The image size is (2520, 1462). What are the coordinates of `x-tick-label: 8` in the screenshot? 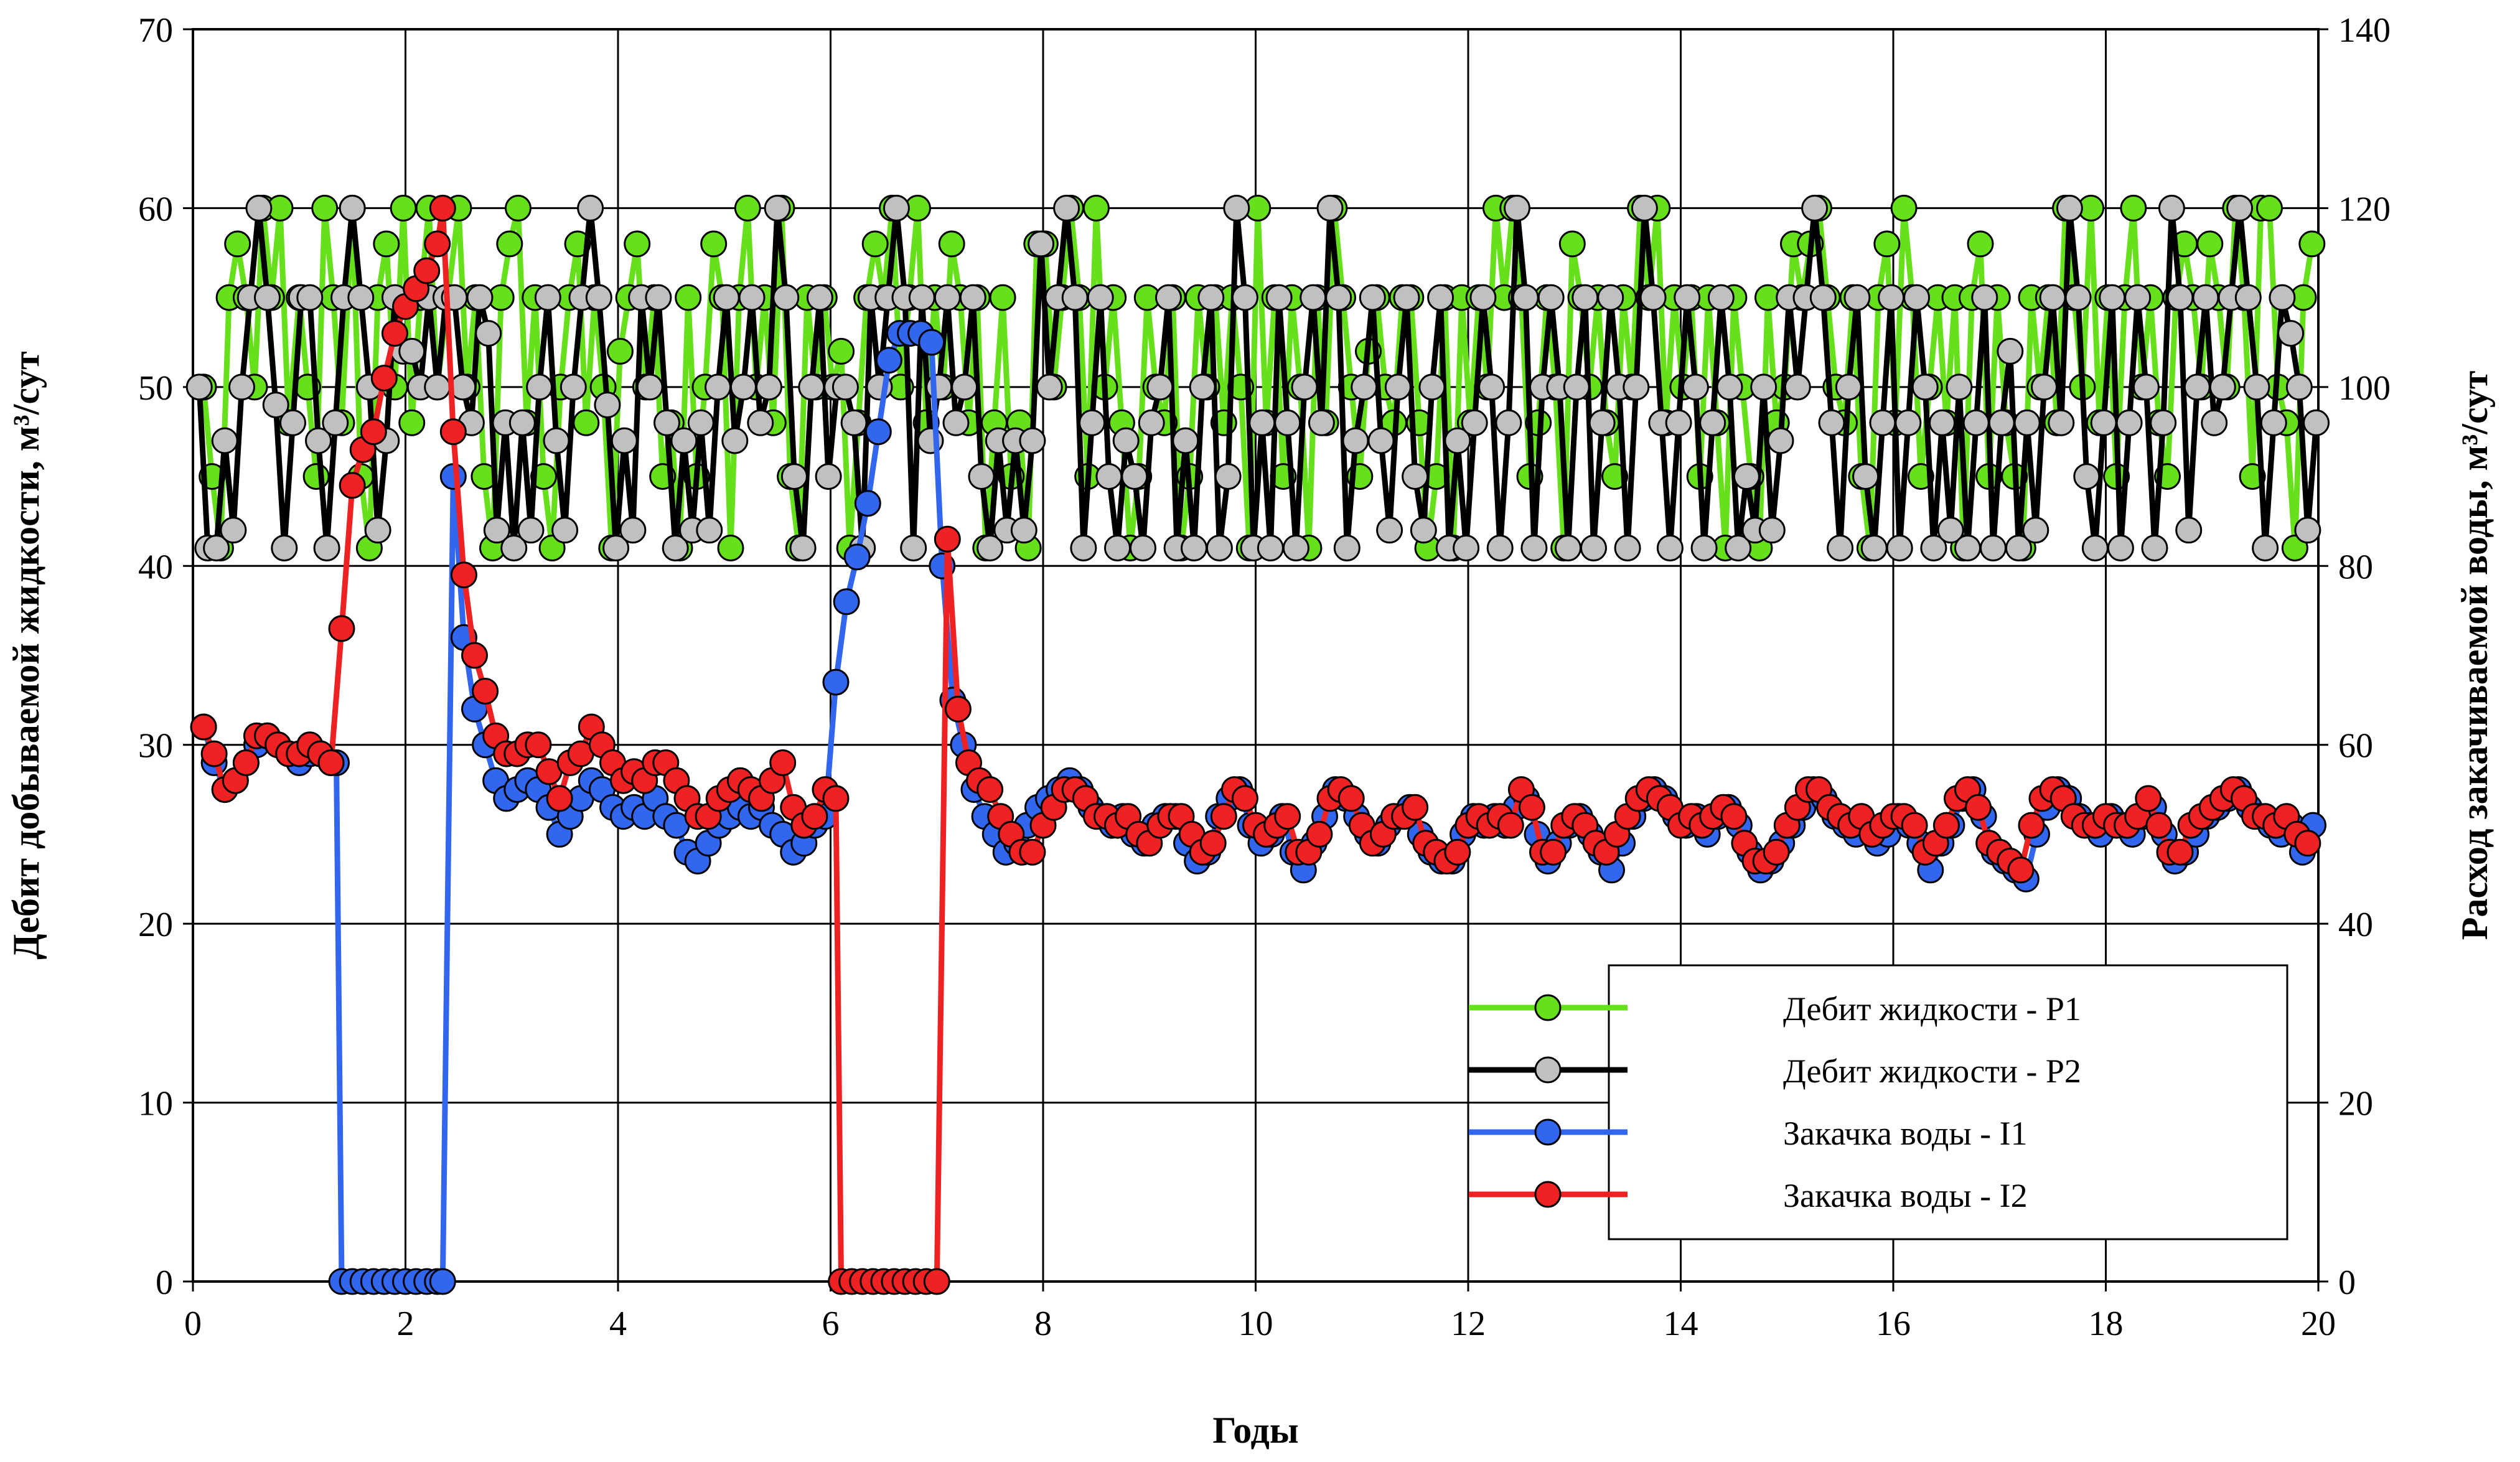 It's located at (1043, 1324).